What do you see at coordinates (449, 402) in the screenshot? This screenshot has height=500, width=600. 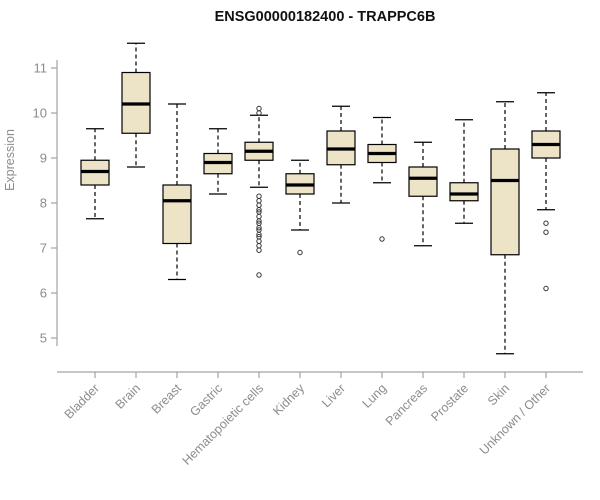 I see `x-tick-label: Prostate` at bounding box center [449, 402].